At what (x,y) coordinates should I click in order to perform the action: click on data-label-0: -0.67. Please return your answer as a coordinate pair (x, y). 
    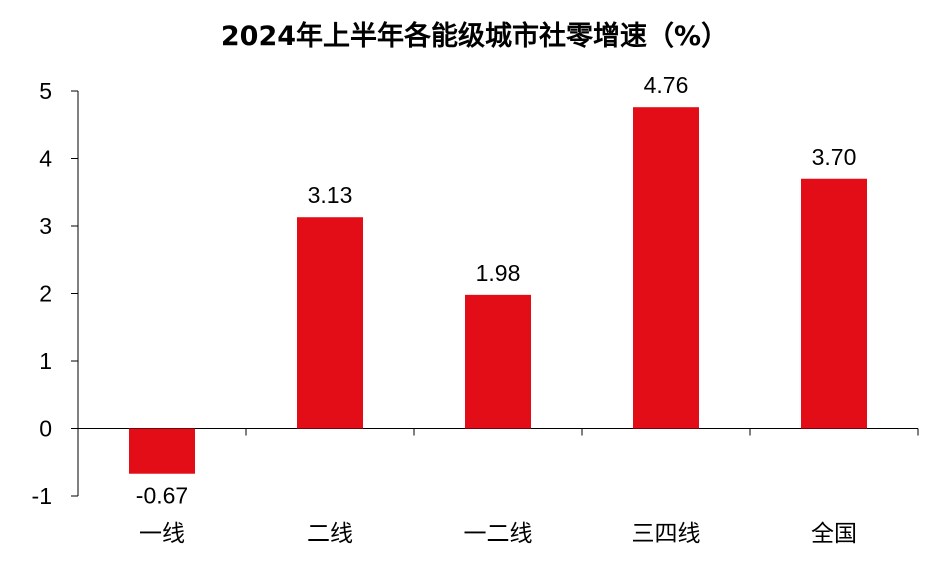
    Looking at the image, I should click on (162, 496).